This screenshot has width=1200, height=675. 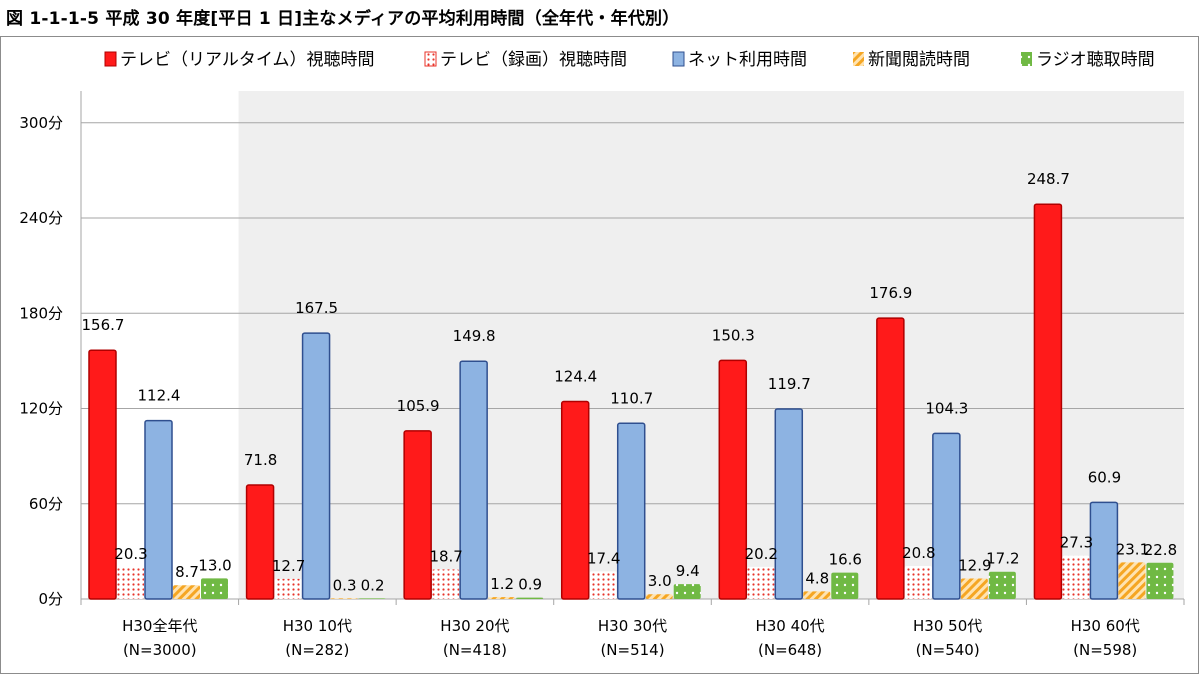 What do you see at coordinates (160, 650) in the screenshot?
I see `sample-size-label: (N=3000)` at bounding box center [160, 650].